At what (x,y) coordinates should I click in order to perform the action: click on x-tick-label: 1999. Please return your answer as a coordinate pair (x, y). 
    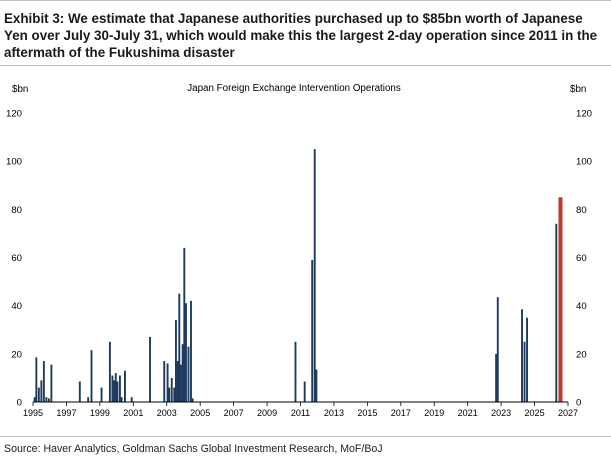
    Looking at the image, I should click on (100, 413).